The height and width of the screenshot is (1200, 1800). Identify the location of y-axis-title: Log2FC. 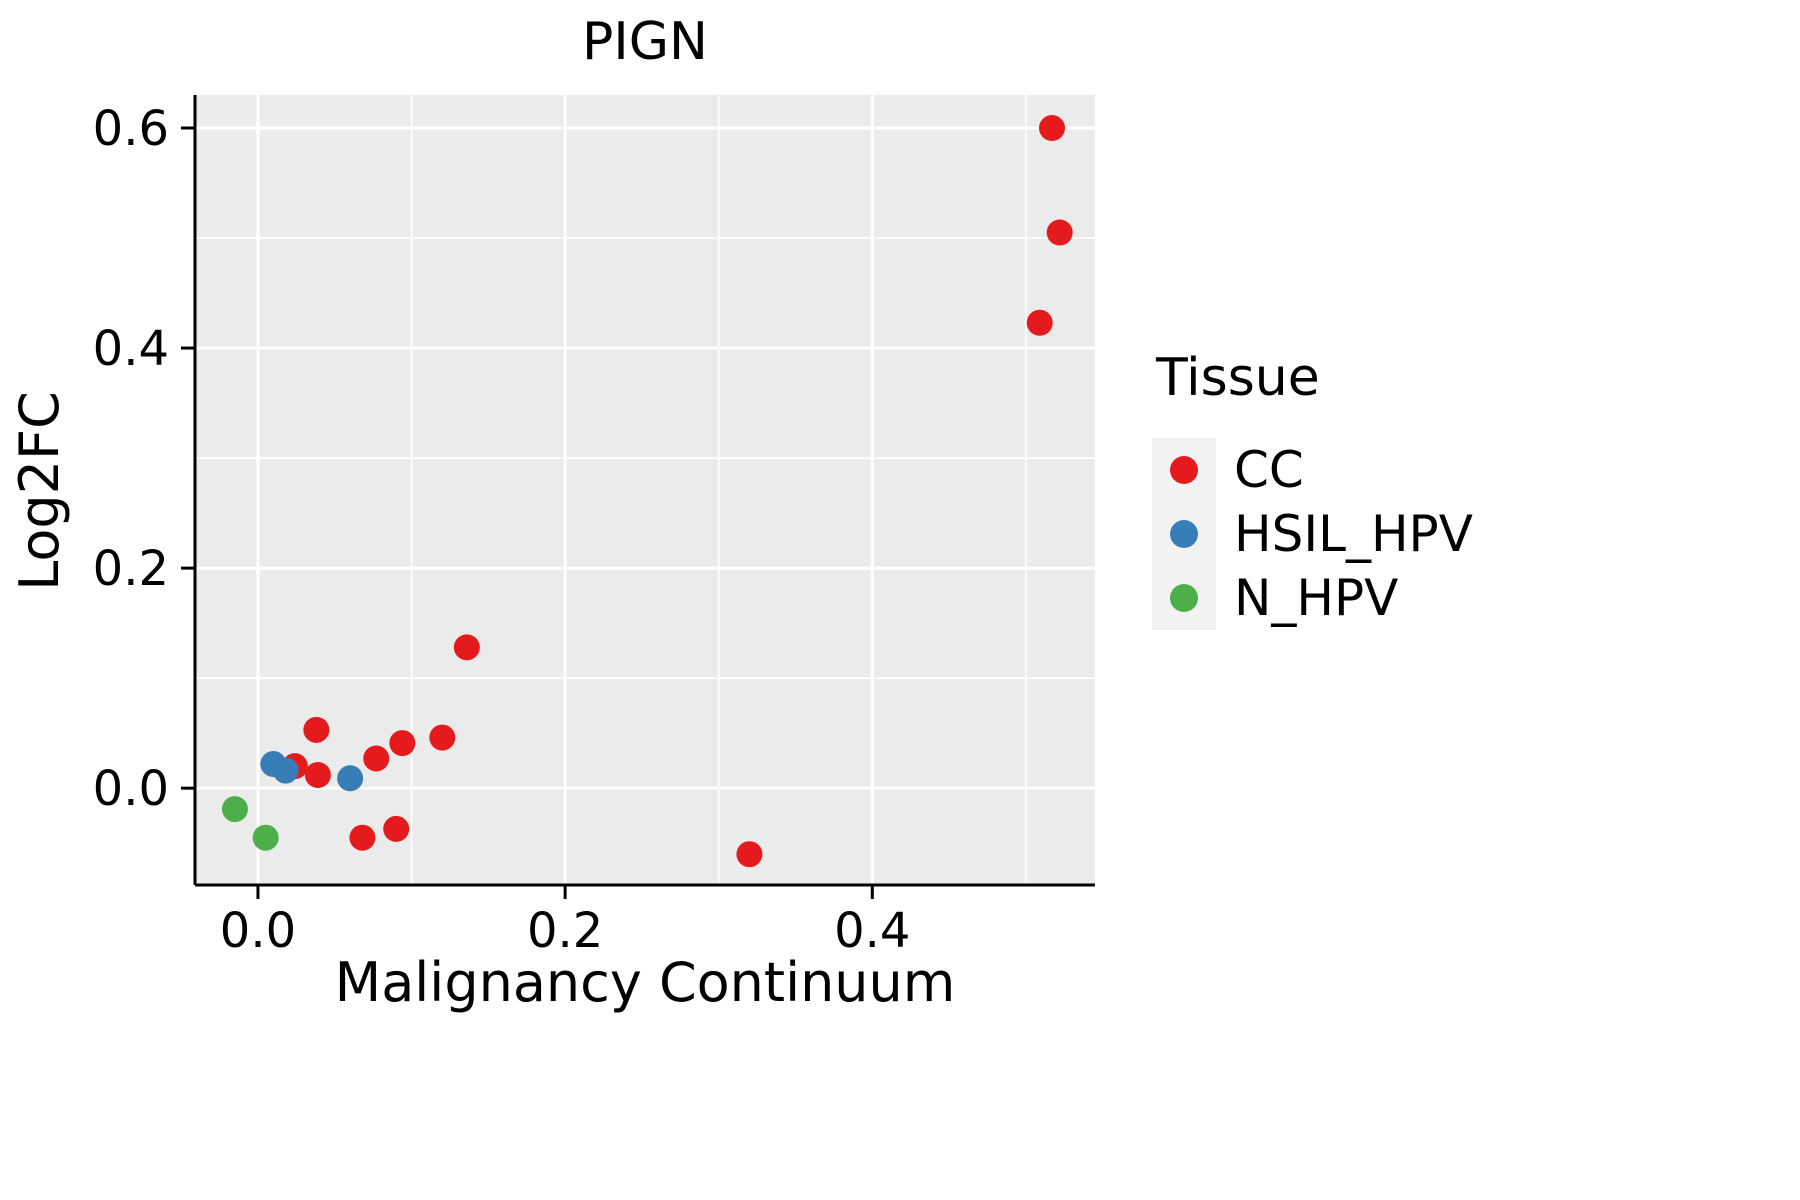
(39, 491).